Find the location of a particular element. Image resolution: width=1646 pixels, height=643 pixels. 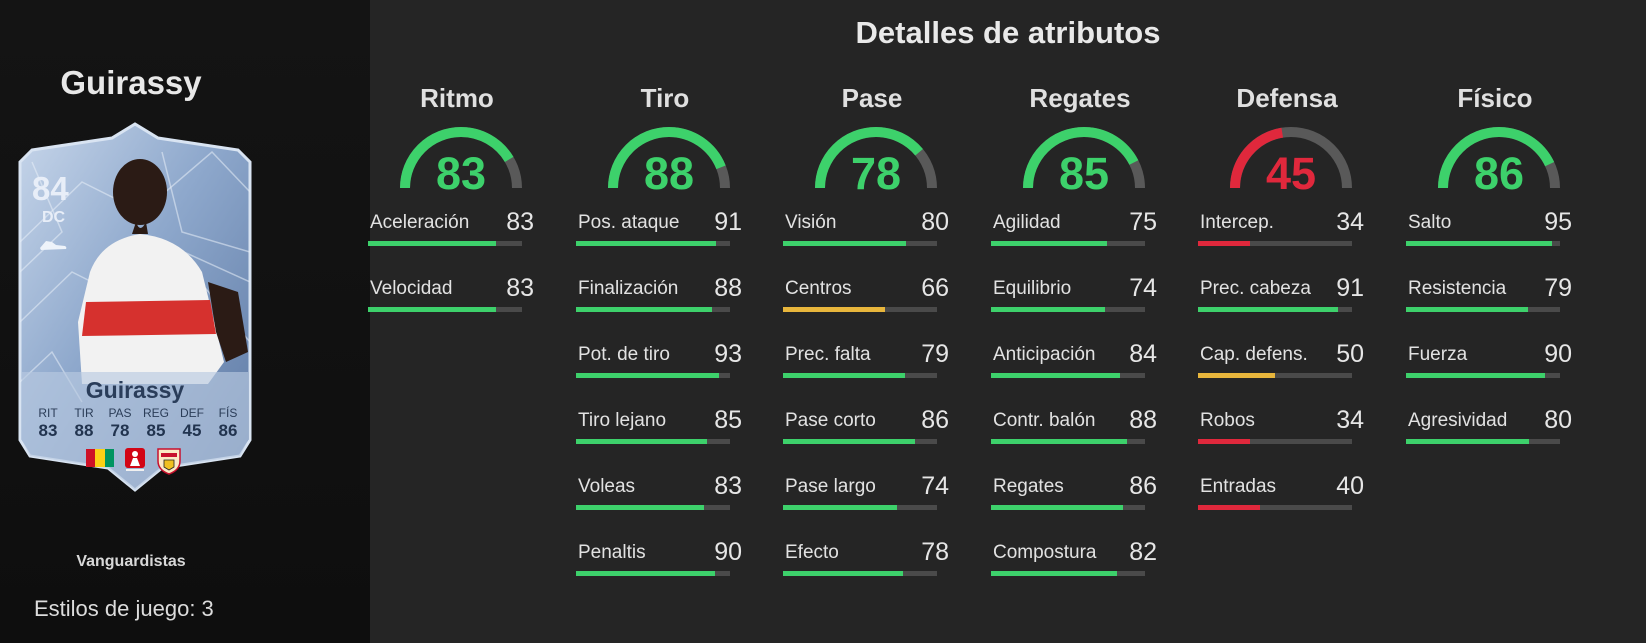

attribute-tiro-lejano: Tiro lejano 85 is located at coordinates (659, 441).